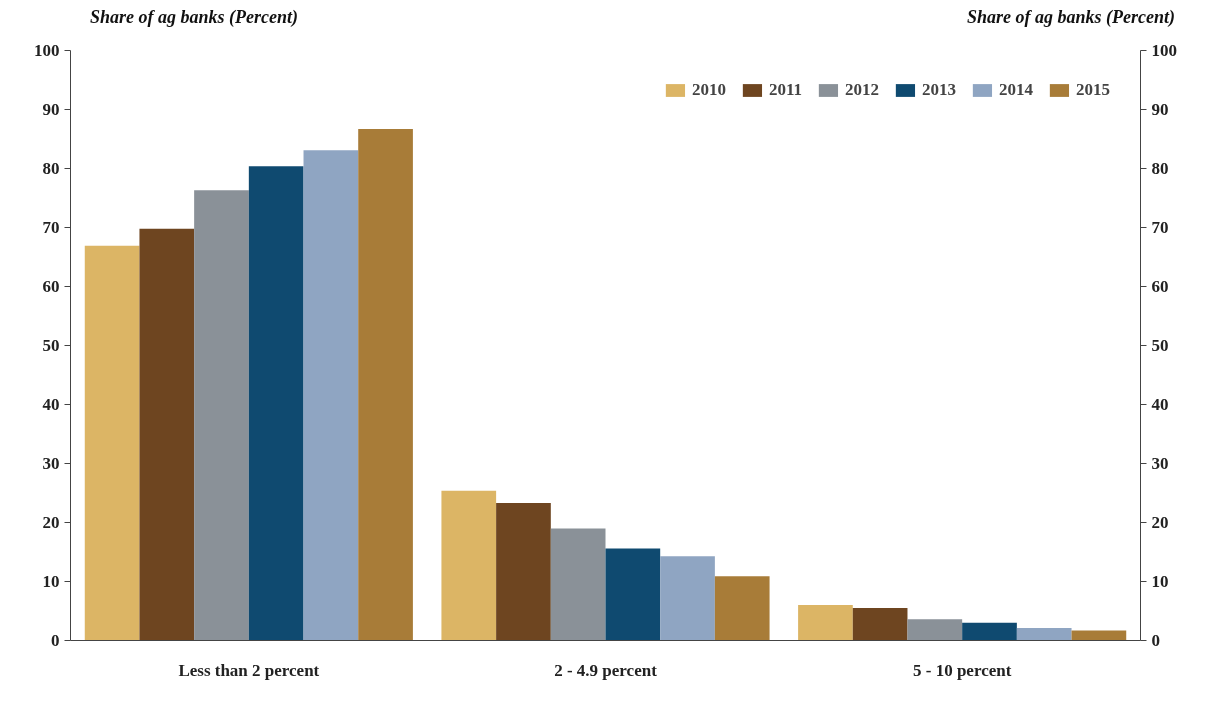 This screenshot has height=706, width=1222. Describe the element at coordinates (51, 581) in the screenshot. I see `y-tick-label: 10` at that location.